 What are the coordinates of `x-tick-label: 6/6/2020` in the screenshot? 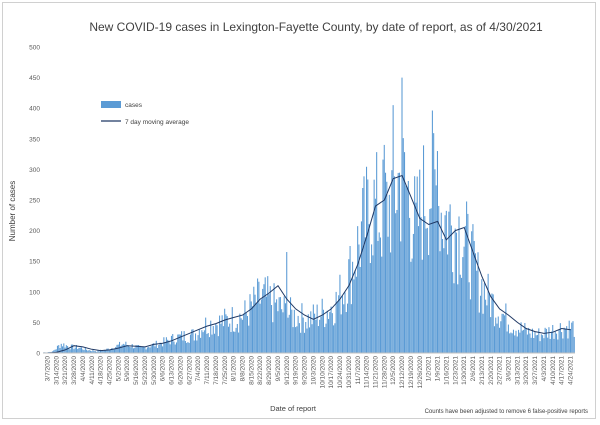 It's located at (163, 369).